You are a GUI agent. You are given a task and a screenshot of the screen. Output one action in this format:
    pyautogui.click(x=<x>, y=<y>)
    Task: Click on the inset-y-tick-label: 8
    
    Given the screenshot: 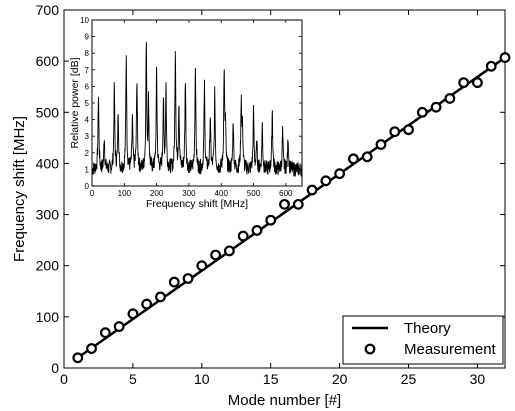 What is the action you would take?
    pyautogui.click(x=87, y=53)
    